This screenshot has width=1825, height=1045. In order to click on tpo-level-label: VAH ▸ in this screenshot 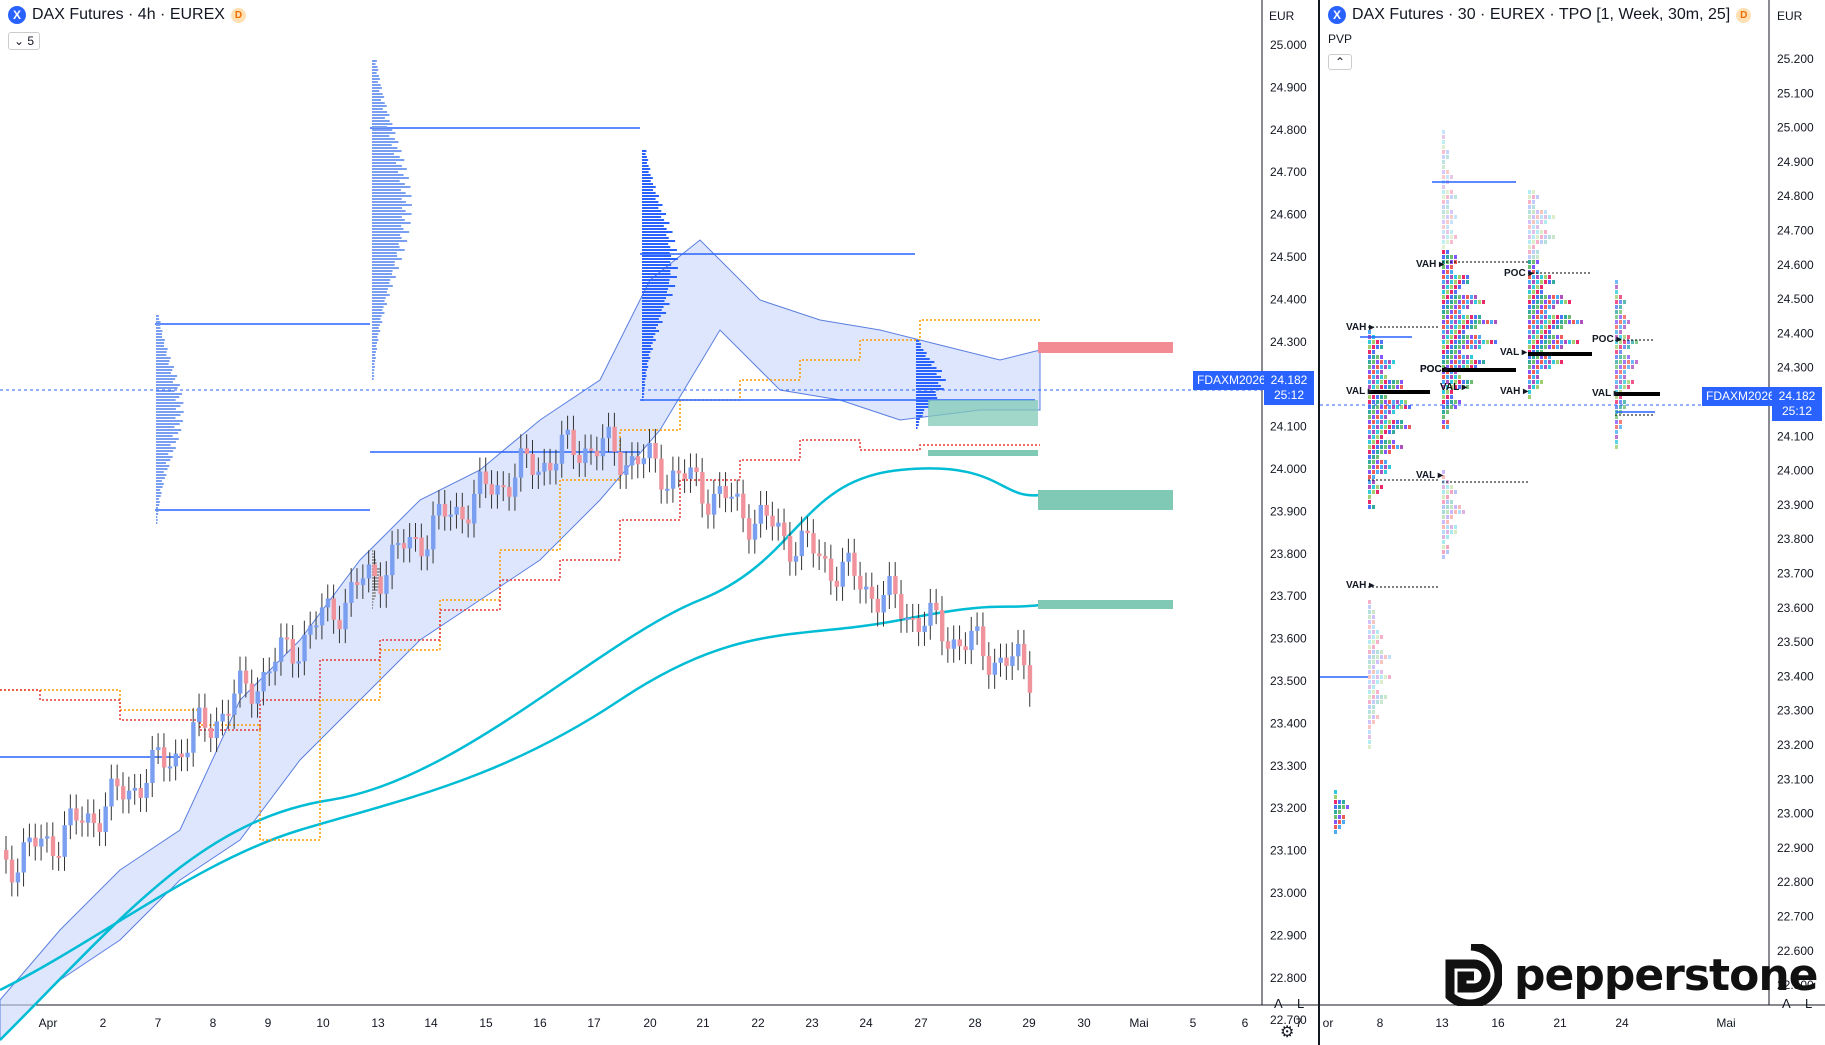, I will do `click(1360, 327)`.